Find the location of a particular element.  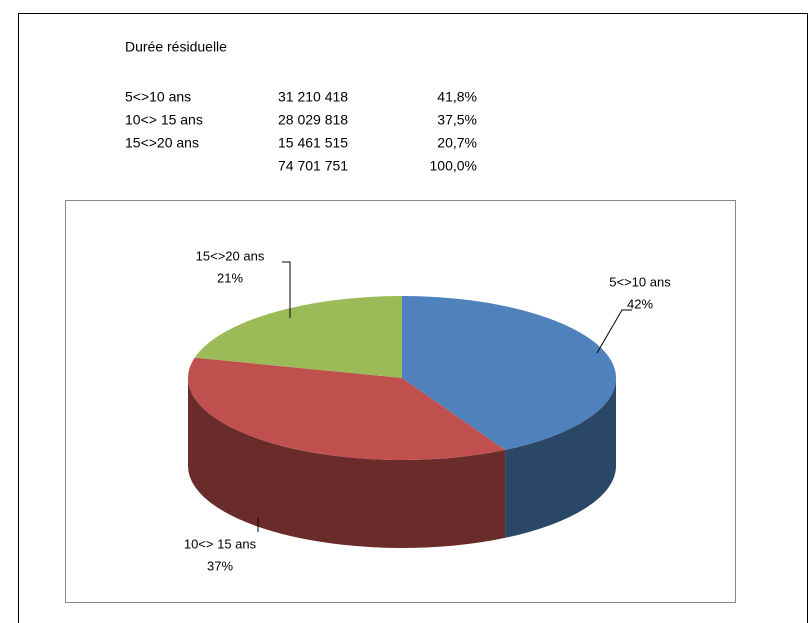

row-share: 20,7% is located at coordinates (457, 143).